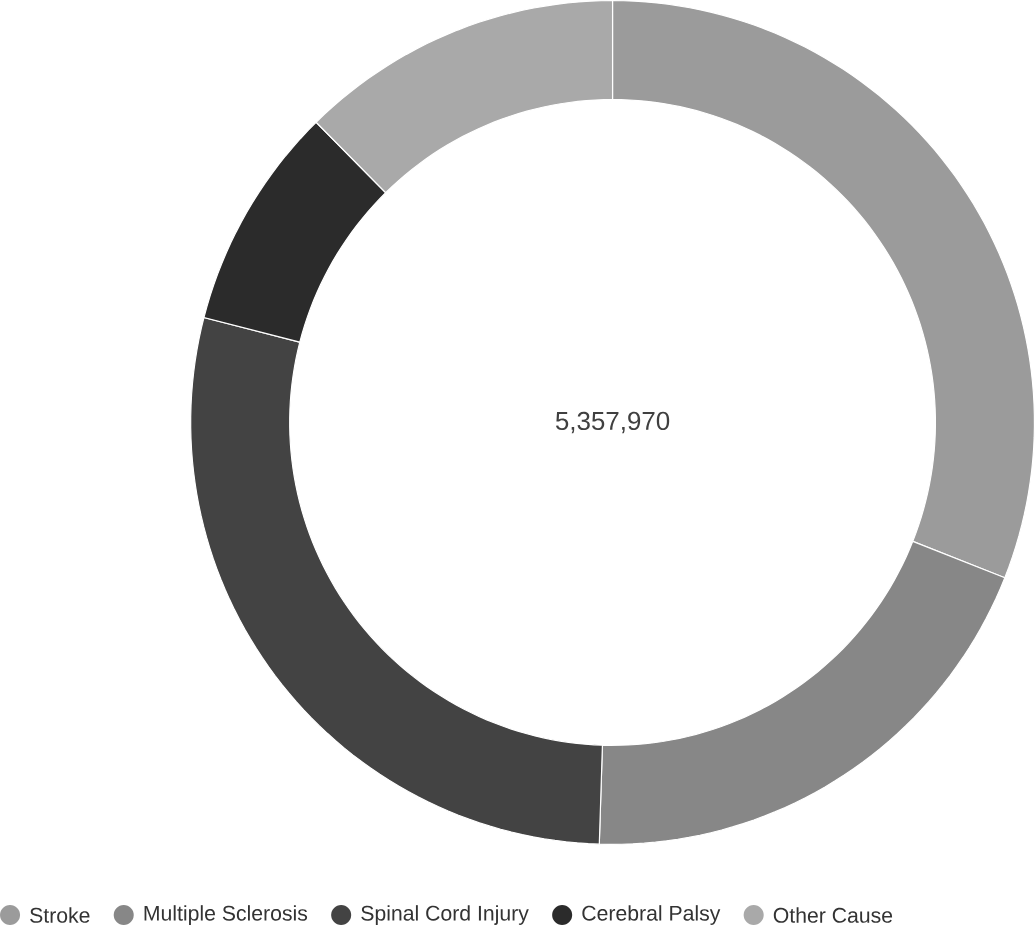 The width and height of the screenshot is (1035, 929). Describe the element at coordinates (833, 915) in the screenshot. I see `legend-label: Other Cause` at that location.